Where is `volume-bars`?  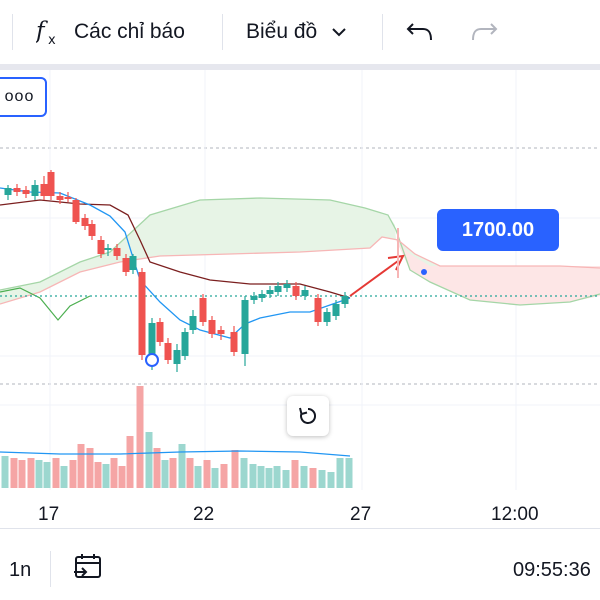
volume-bars is located at coordinates (177, 437).